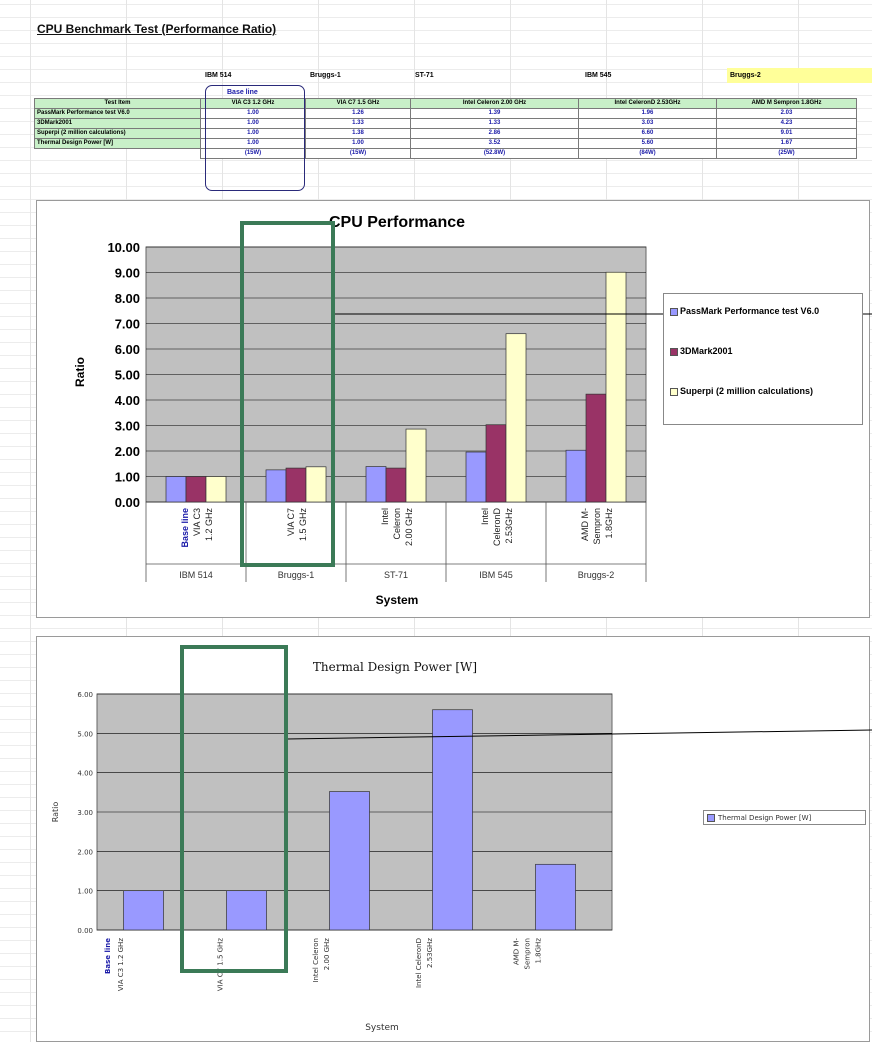 The image size is (872, 1042). I want to click on table-row: (15W) (15W) (52.8W) (84W) (25W), so click(446, 153).